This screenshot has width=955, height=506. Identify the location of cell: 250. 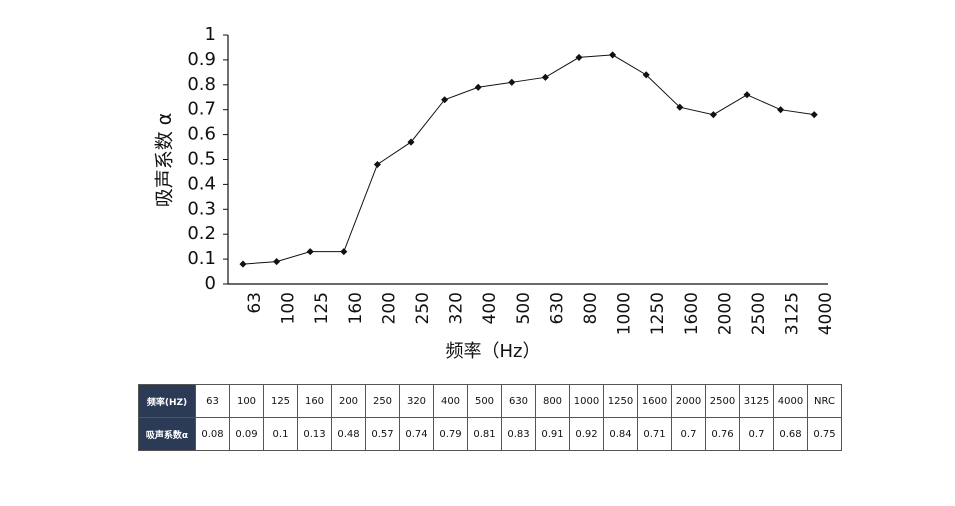
(382, 401).